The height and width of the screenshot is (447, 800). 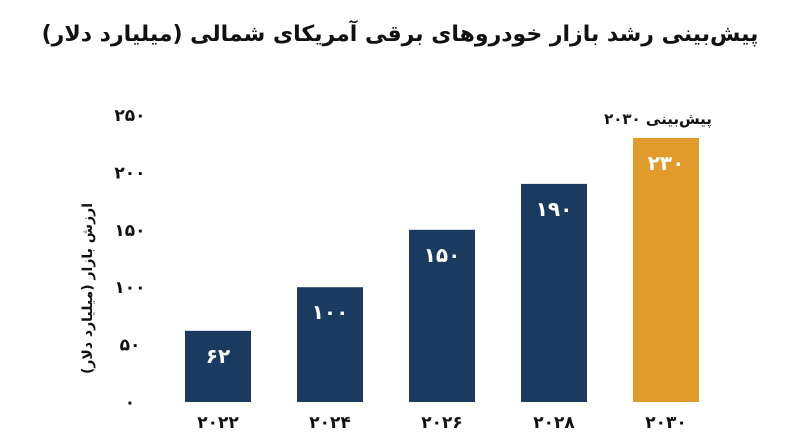 What do you see at coordinates (666, 163) in the screenshot?
I see `bar-value-label: ۲۳۰` at bounding box center [666, 163].